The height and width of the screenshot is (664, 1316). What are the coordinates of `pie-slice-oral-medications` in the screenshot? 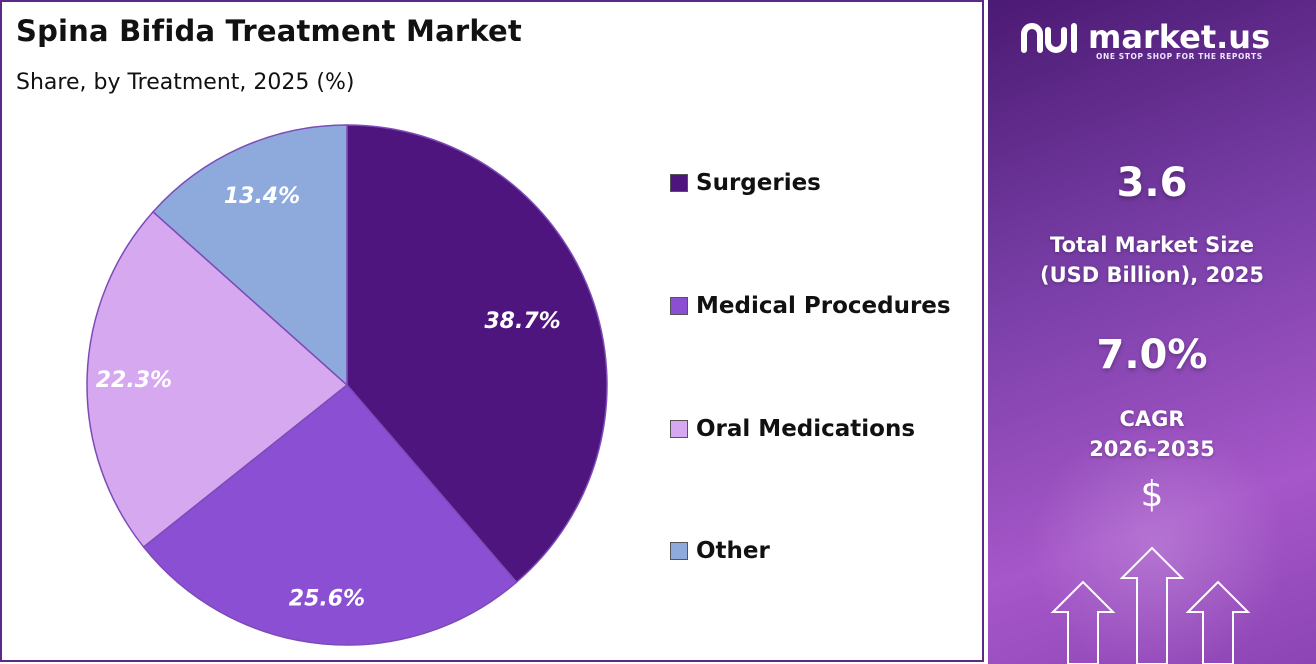 It's located at (217, 379).